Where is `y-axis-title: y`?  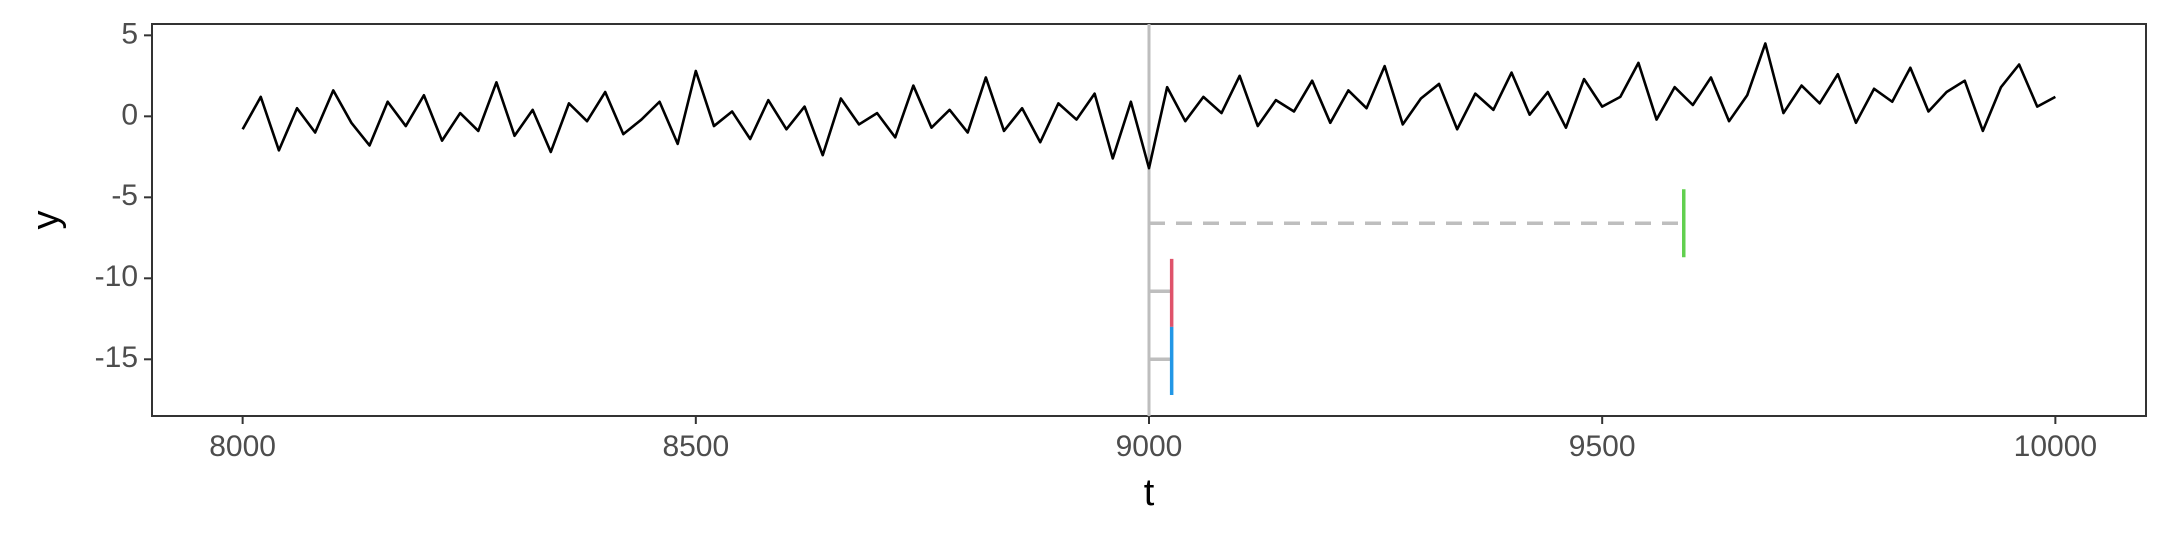
y-axis-title: y is located at coordinates (46, 220).